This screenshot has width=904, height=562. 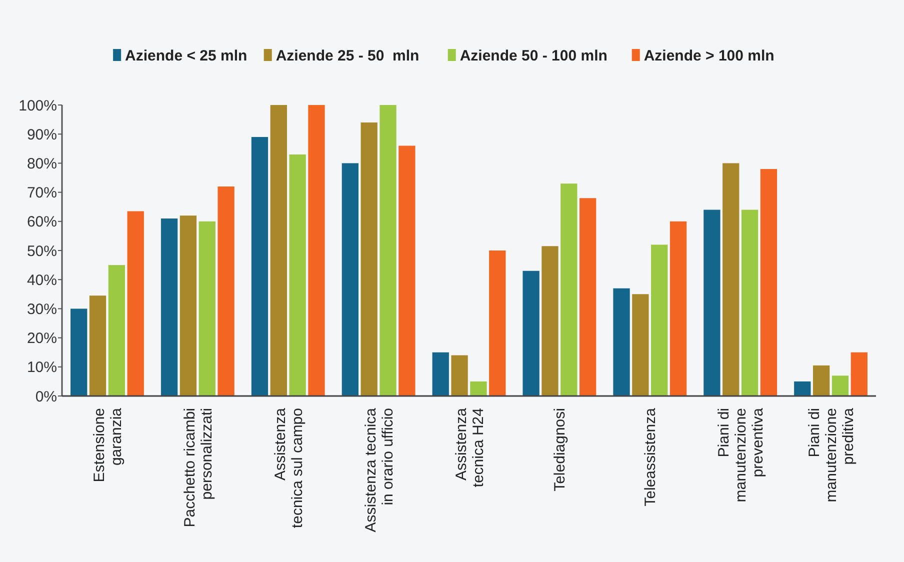 I want to click on legend-label: Aziende 25 - 50 mln, so click(x=348, y=55).